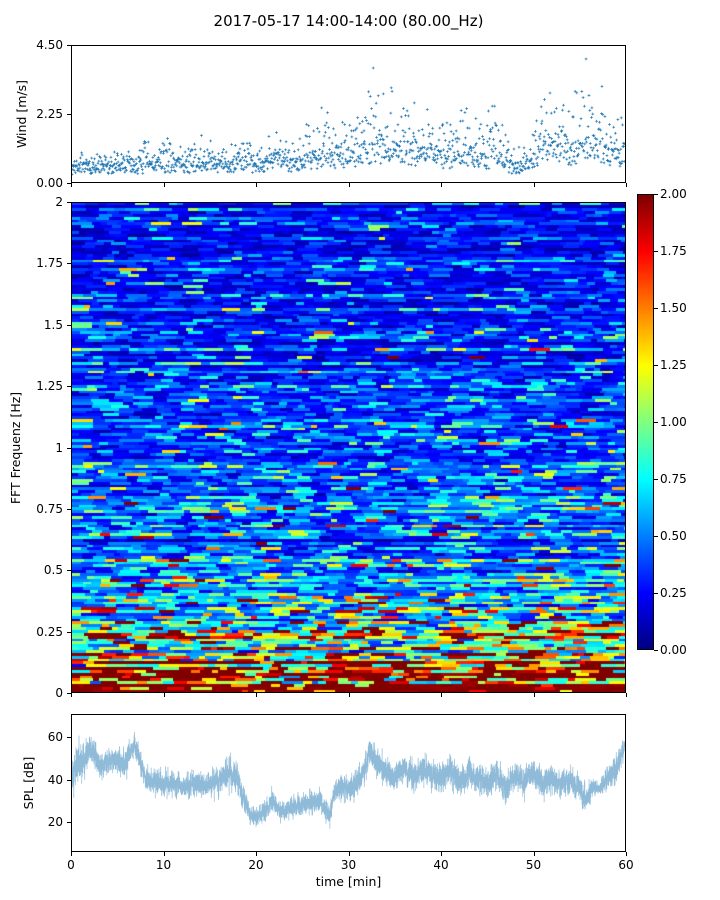 The image size is (720, 900). I want to click on colorbar-tick-label: 0.50, so click(673, 536).